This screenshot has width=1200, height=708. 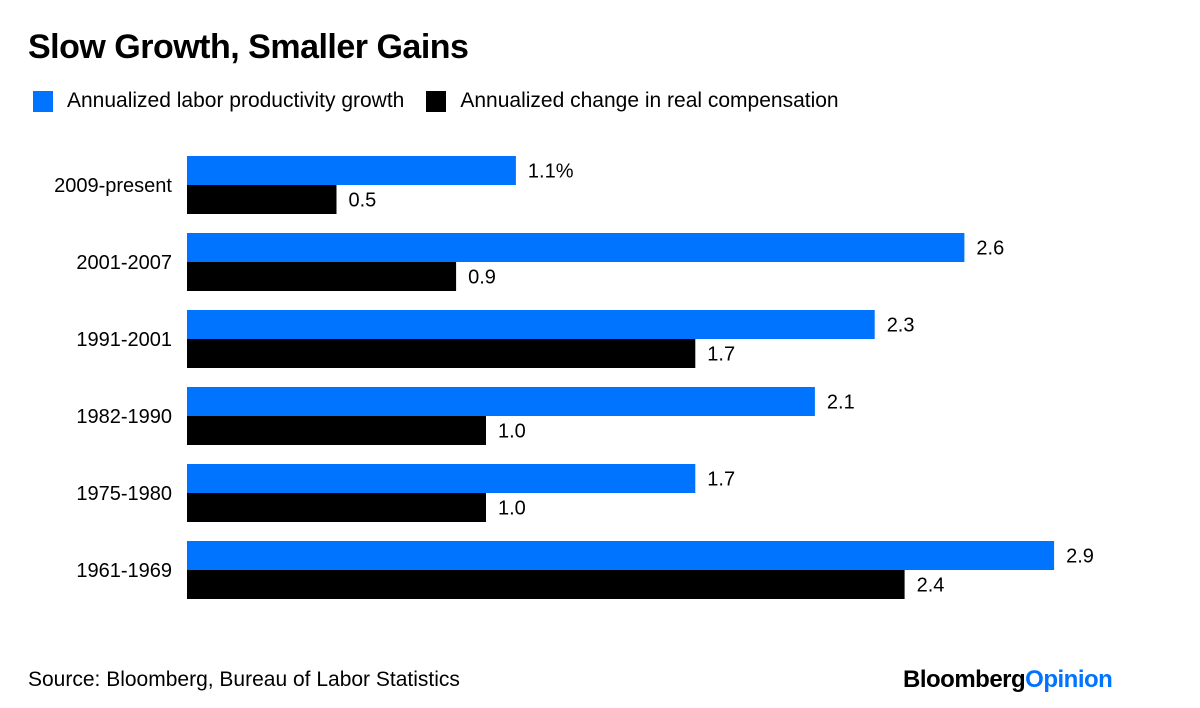 What do you see at coordinates (236, 100) in the screenshot?
I see `legend-label-productivity: Annualized labor productivity growth` at bounding box center [236, 100].